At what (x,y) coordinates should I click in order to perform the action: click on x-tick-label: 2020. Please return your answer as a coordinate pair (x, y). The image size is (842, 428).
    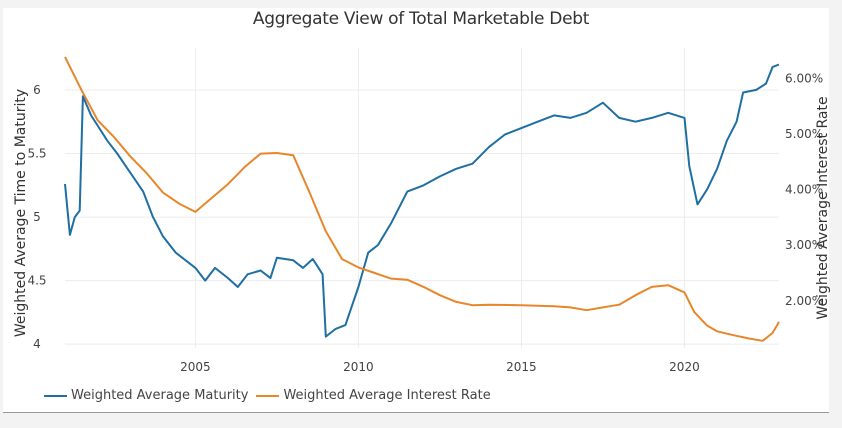
    Looking at the image, I should click on (684, 367).